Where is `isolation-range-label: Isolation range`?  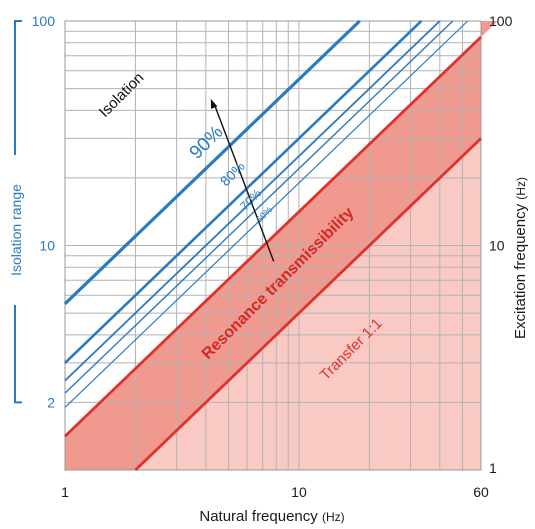
isolation-range-label: Isolation range is located at coordinates (16, 230).